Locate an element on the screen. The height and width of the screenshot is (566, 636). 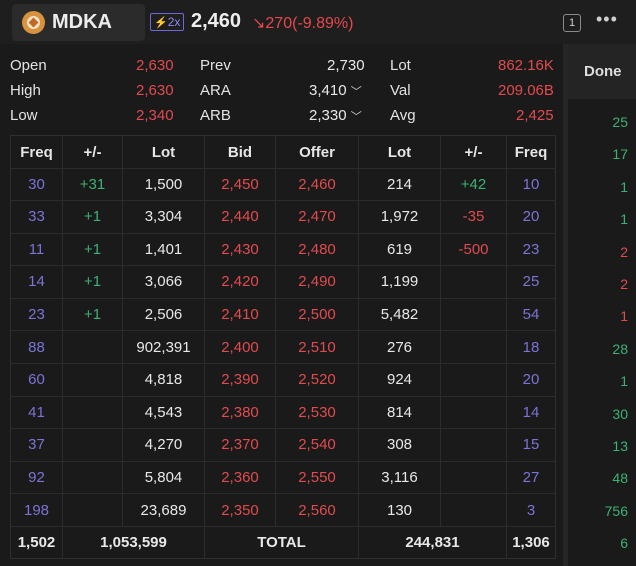
column-header-bid-price: Bid is located at coordinates (240, 152).